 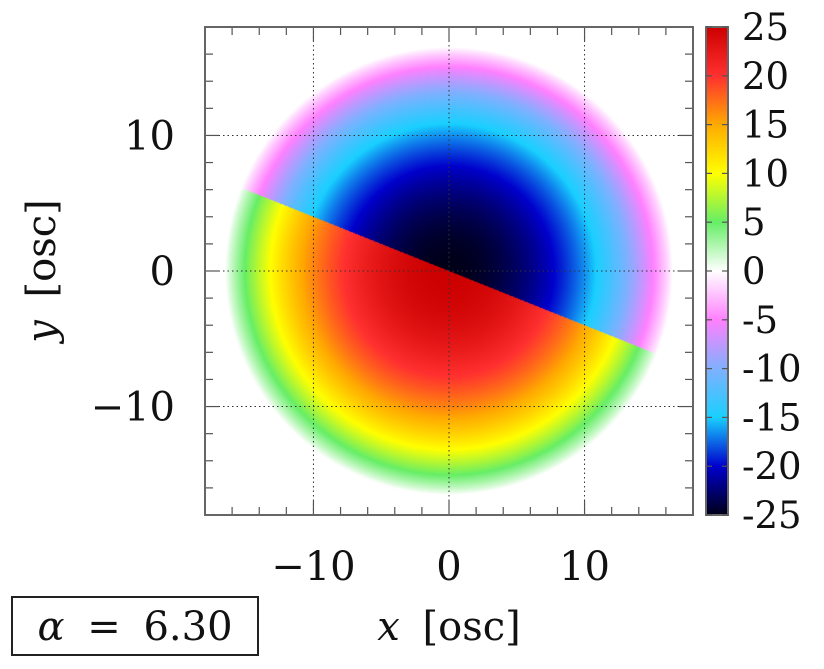 What do you see at coordinates (765, 125) in the screenshot?
I see `colorbar-label: 15` at bounding box center [765, 125].